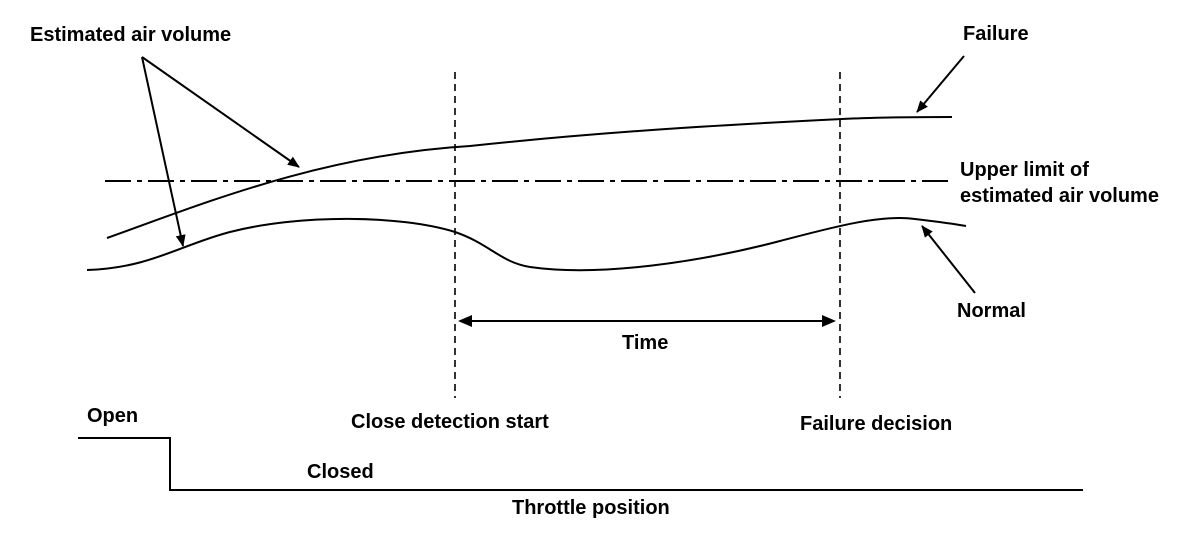  Describe the element at coordinates (450, 422) in the screenshot. I see `close-detection-start-label: Close detection start` at that location.